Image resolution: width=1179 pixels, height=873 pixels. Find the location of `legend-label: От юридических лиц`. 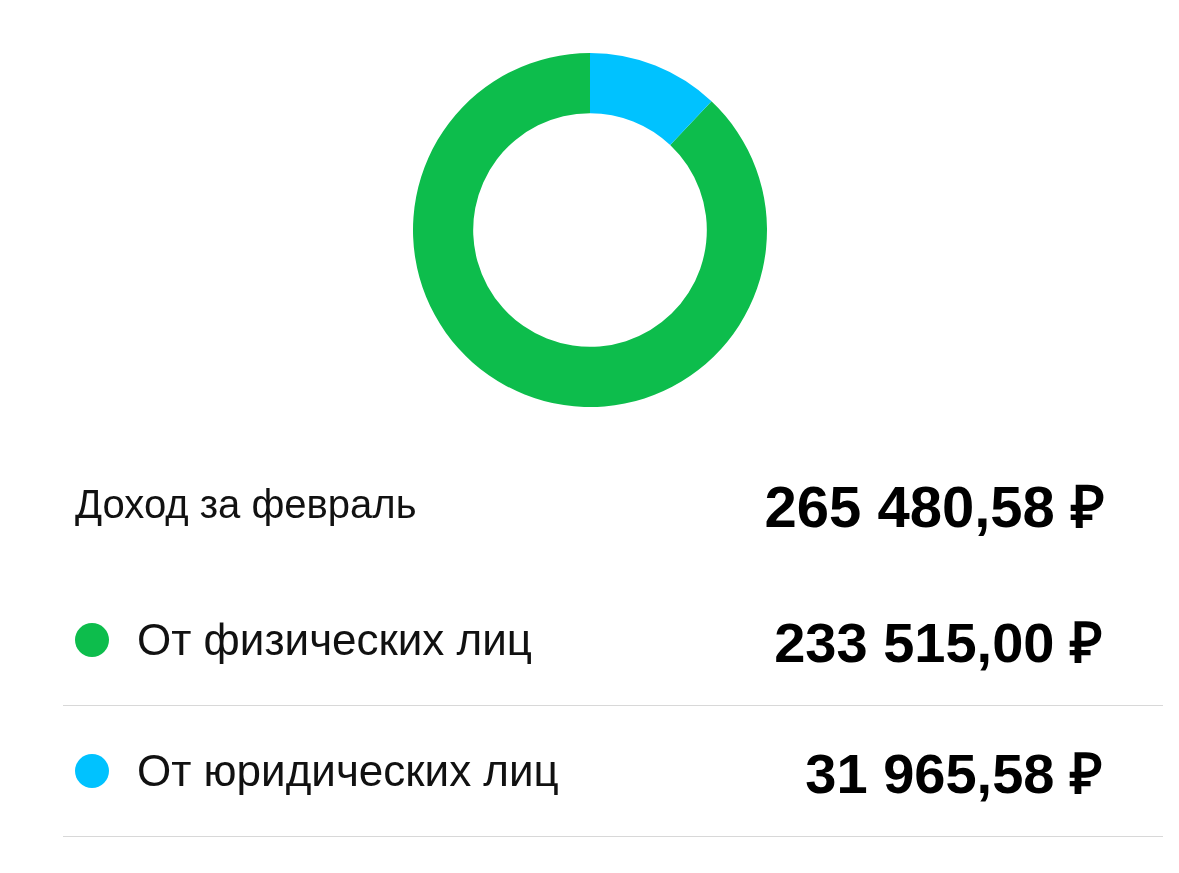

legend-label: От юридических лиц is located at coordinates (348, 771).